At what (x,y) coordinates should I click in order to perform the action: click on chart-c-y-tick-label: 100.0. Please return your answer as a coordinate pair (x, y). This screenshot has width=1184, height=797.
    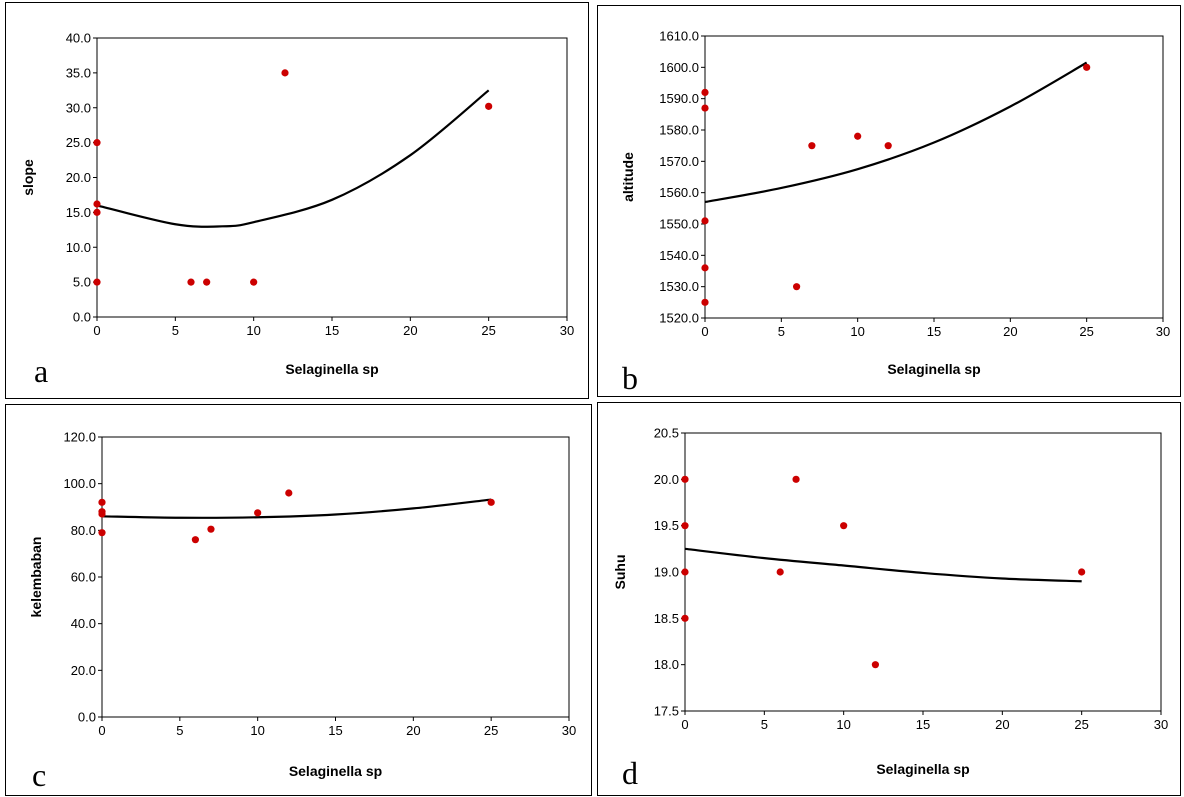
    Looking at the image, I should click on (79, 483).